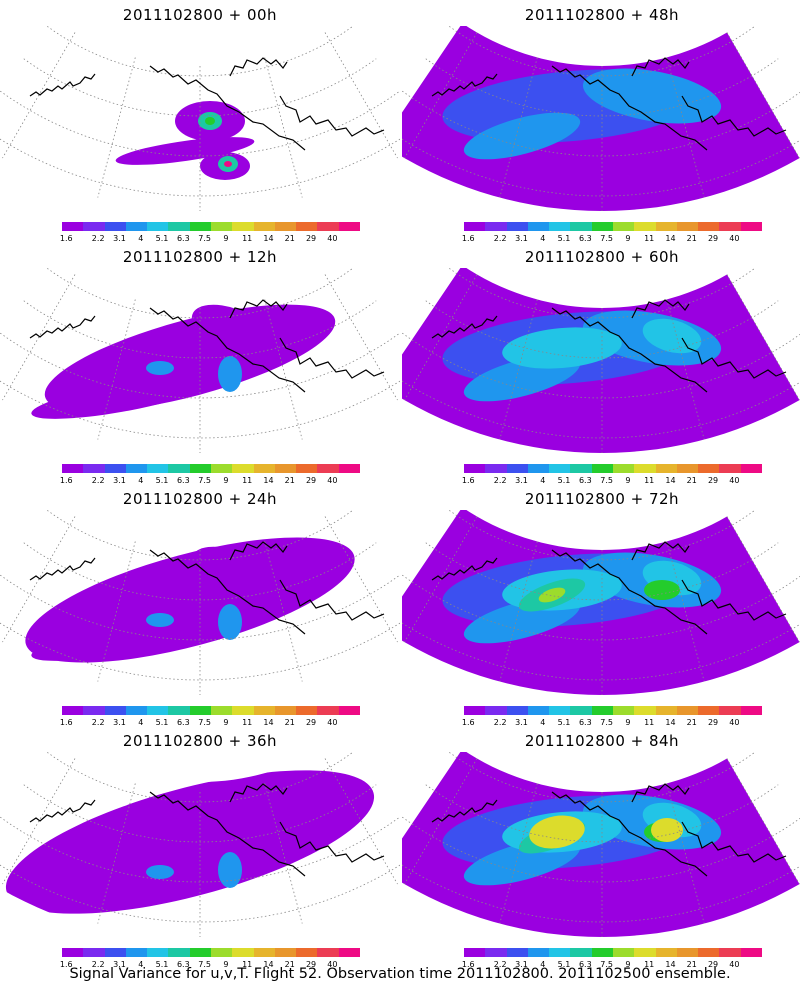 This screenshot has height=1000, width=800. What do you see at coordinates (602, 15) in the screenshot?
I see `panel-title: 2011102800 + 48h` at bounding box center [602, 15].